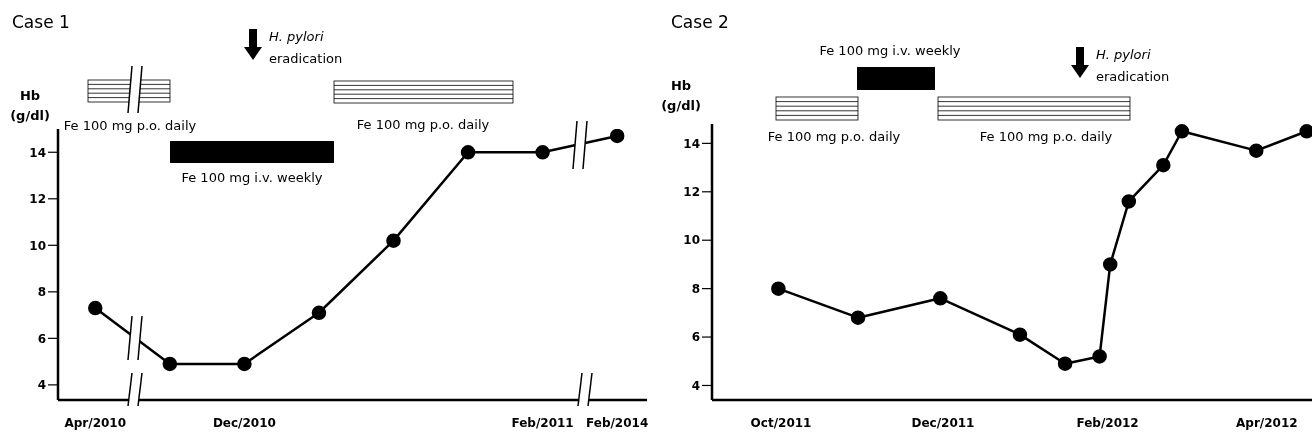 This screenshot has width=1312, height=438. What do you see at coordinates (41, 22) in the screenshot?
I see `chart-title: Case 1` at bounding box center [41, 22].